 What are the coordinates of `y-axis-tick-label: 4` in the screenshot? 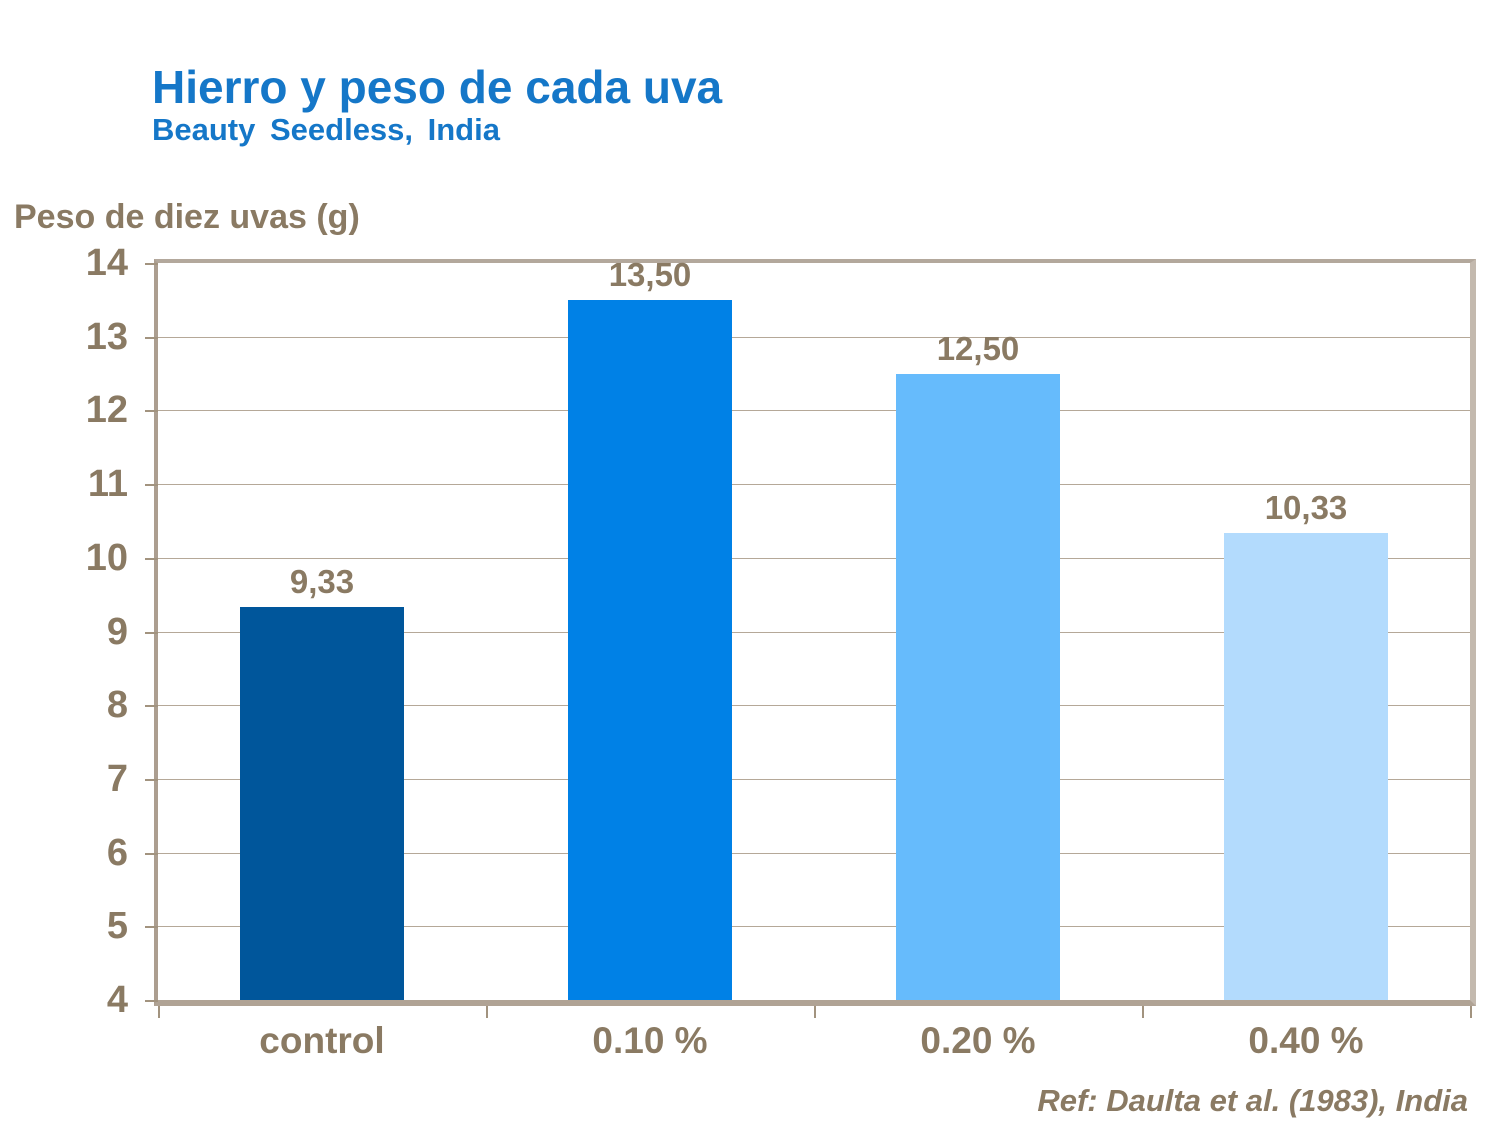 It's located at (117, 1000).